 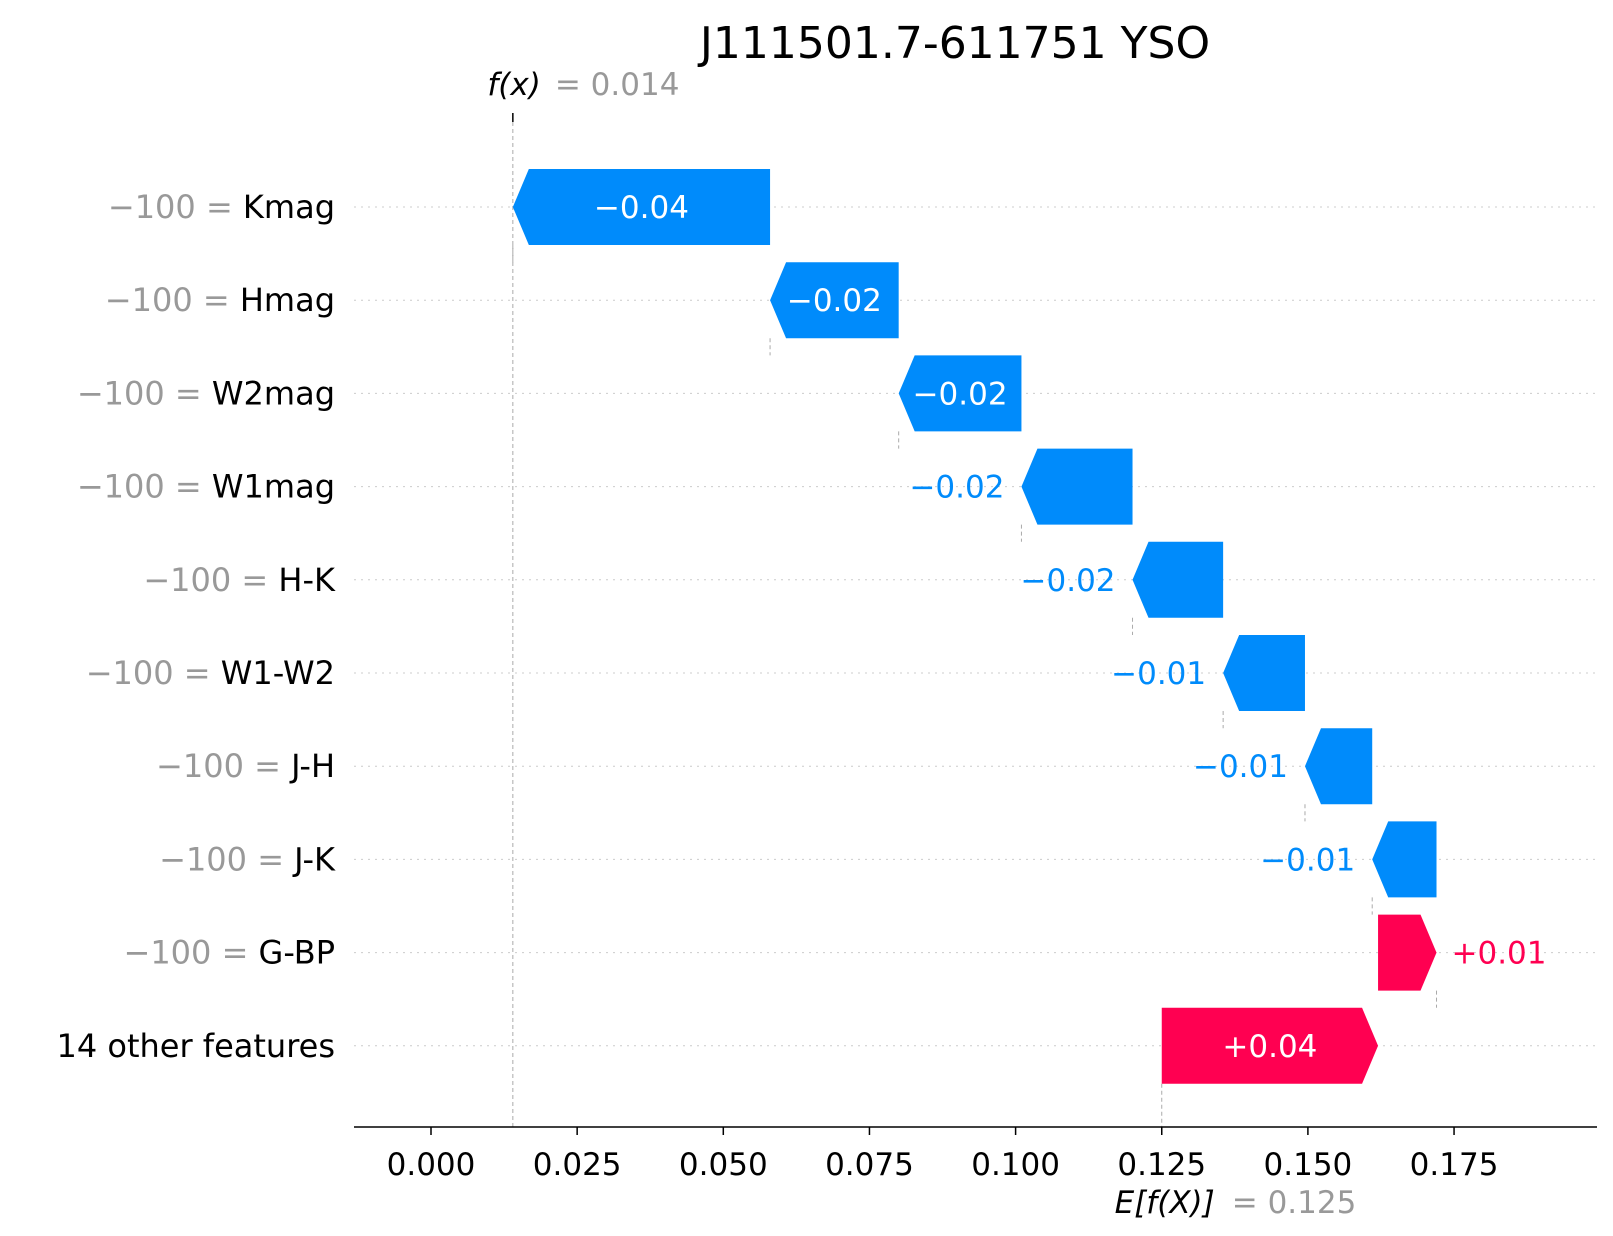 I want to click on x-tick-label: 0.150, so click(x=1308, y=1165).